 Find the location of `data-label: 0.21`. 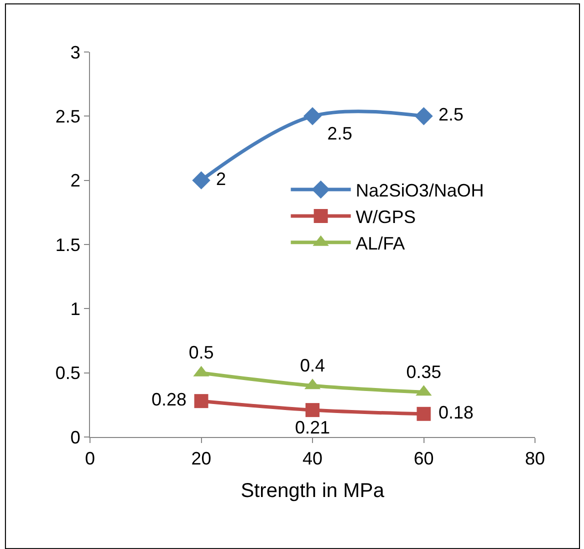

data-label: 0.21 is located at coordinates (313, 427).